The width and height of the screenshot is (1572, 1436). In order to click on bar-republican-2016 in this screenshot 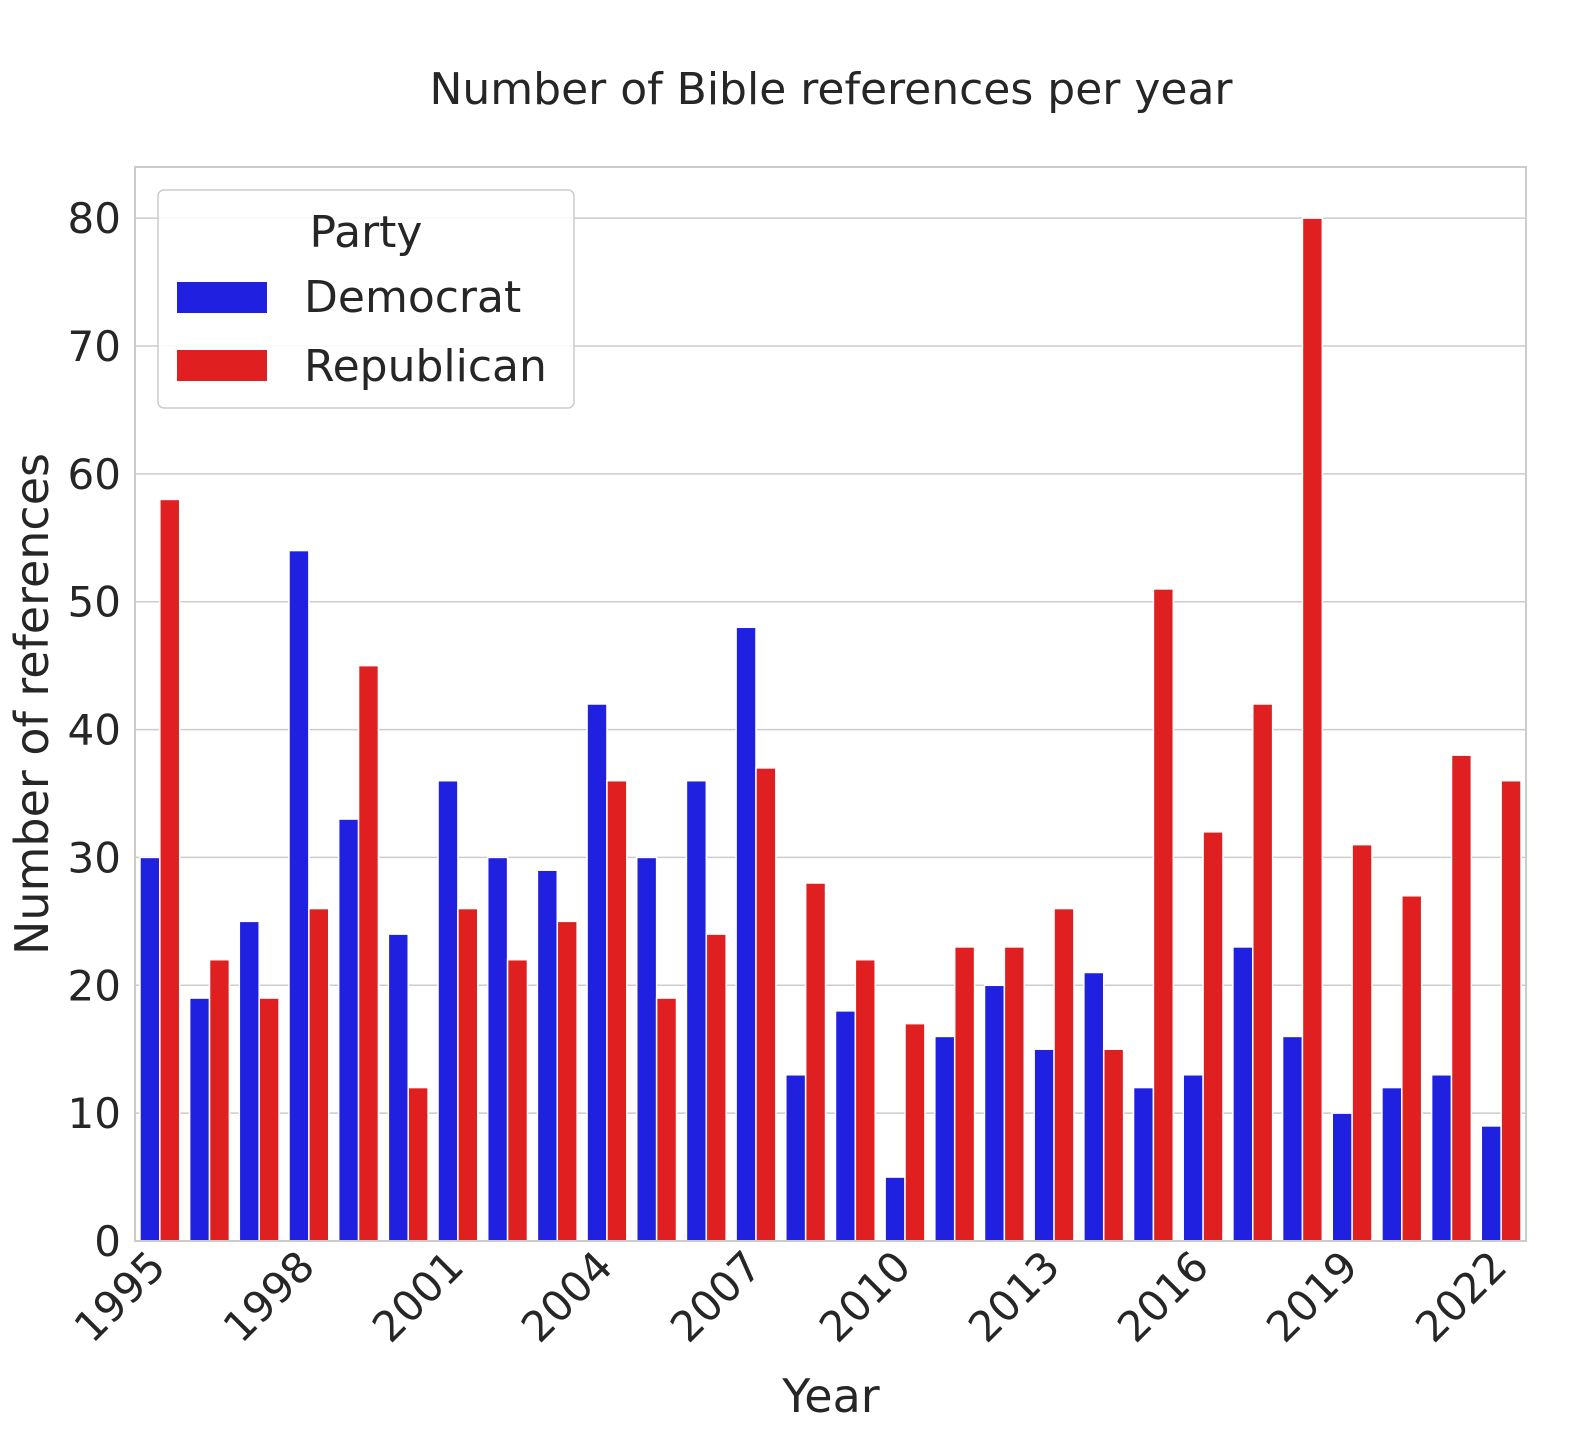, I will do `click(1213, 1036)`.